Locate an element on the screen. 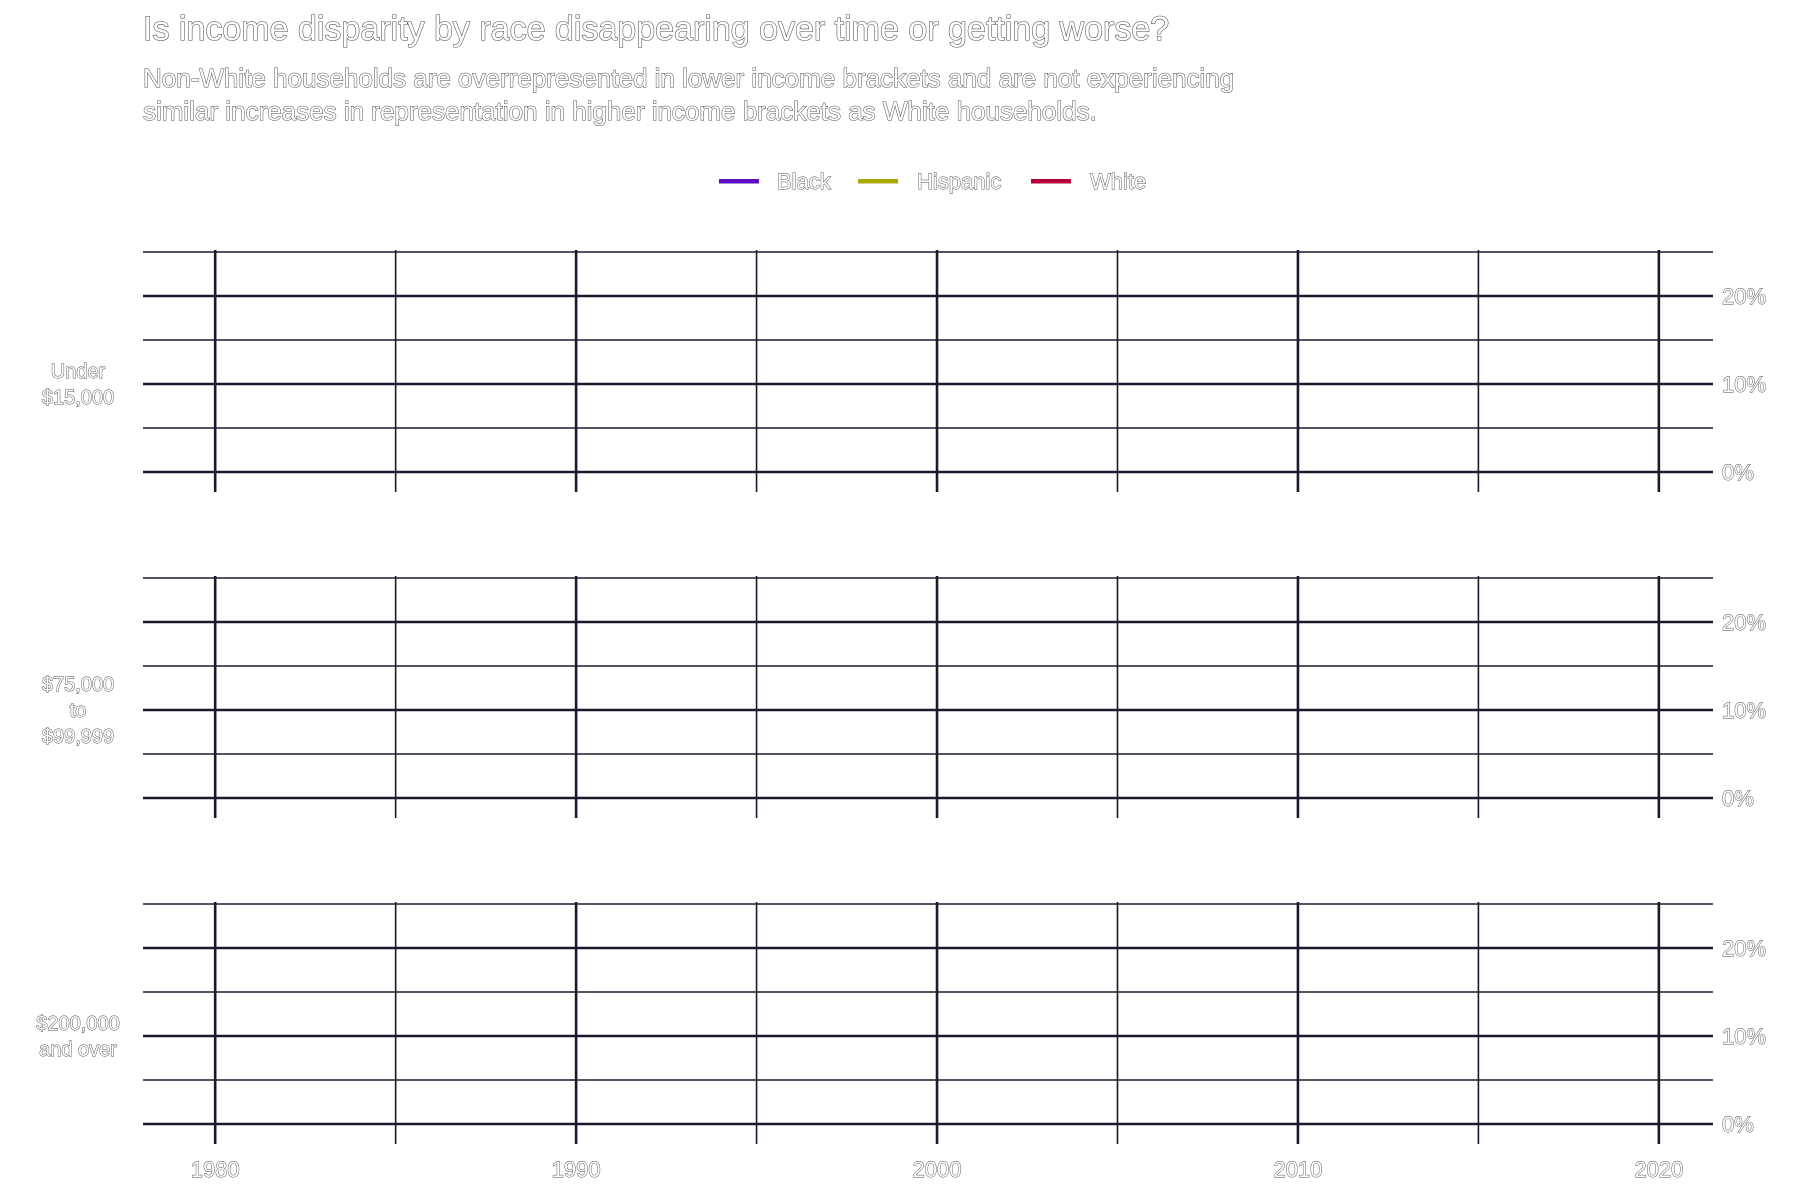 The image size is (1800, 1200). facet-label-line: $15,000 is located at coordinates (78, 398).